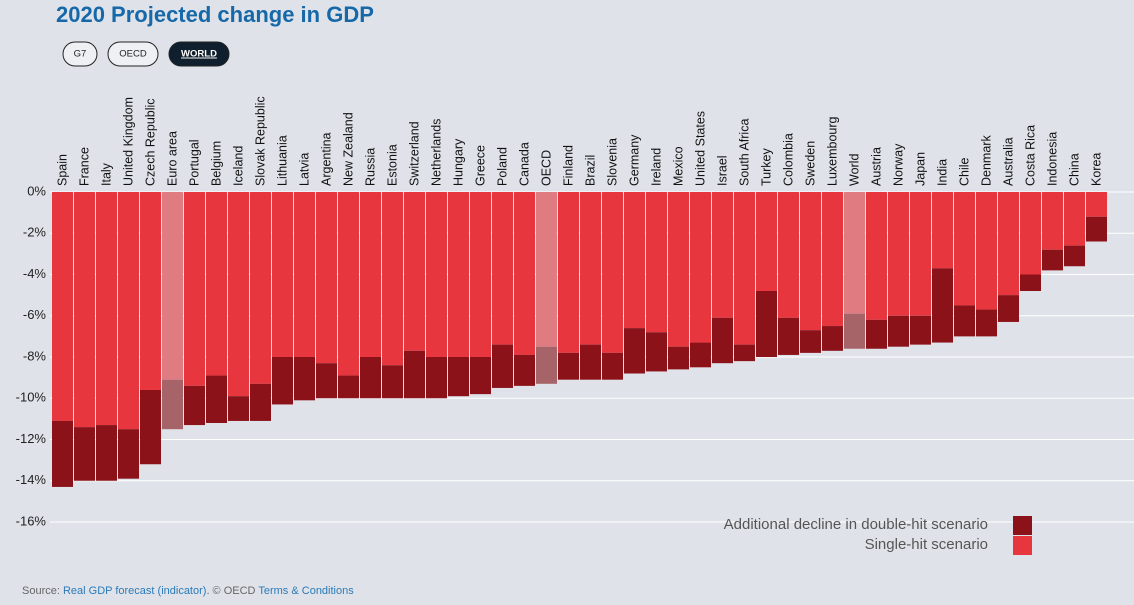 The width and height of the screenshot is (1134, 605). Describe the element at coordinates (480, 165) in the screenshot. I see `x-tick-label: Greece` at that location.